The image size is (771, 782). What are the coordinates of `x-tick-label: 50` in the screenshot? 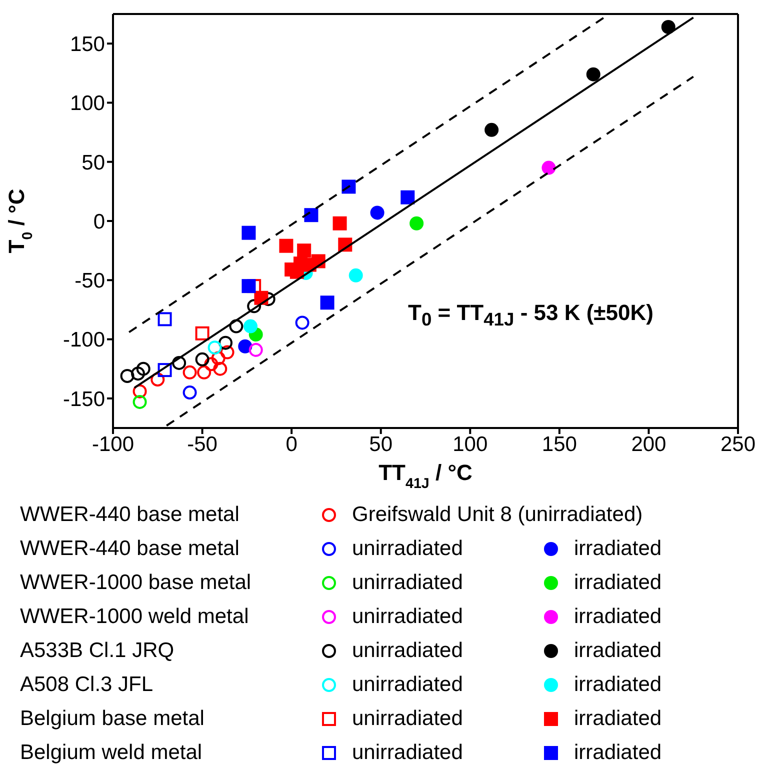 It's located at (381, 444).